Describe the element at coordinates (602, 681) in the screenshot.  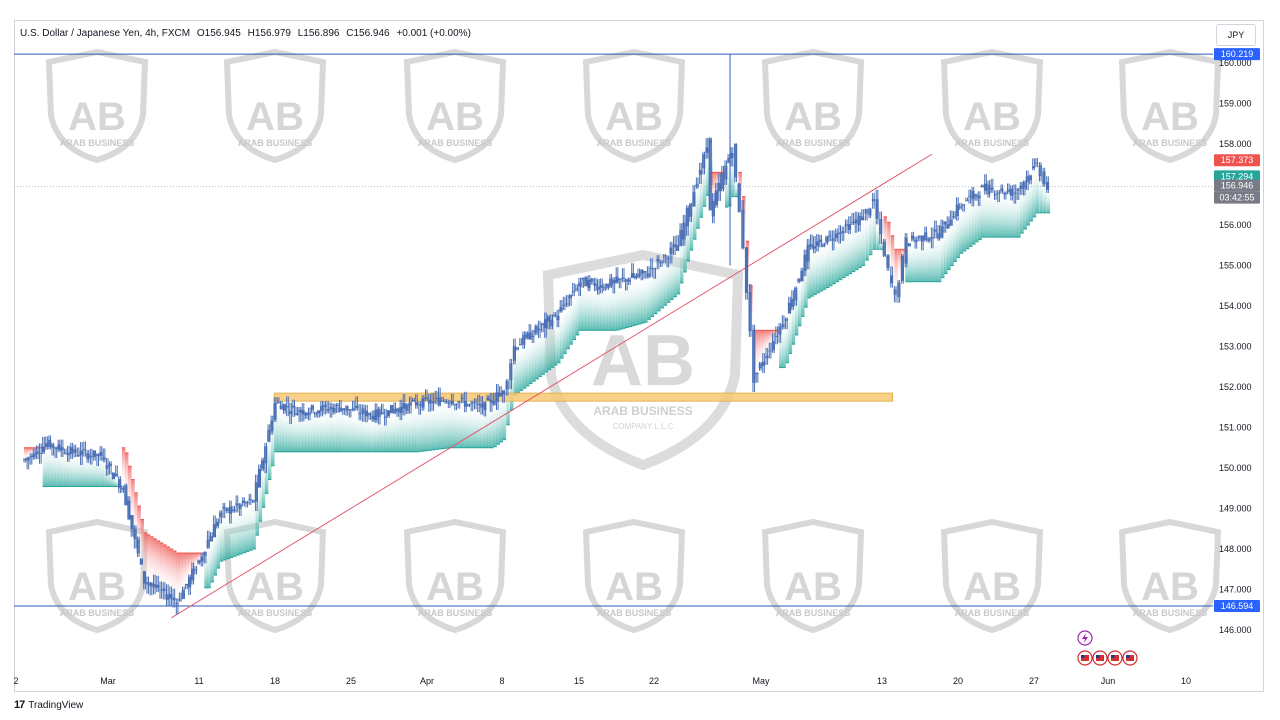
I see `time-axis: 2 Mar 11 18 25 Apr 8 15 22 May 13 20 27 Jun 10` at that location.